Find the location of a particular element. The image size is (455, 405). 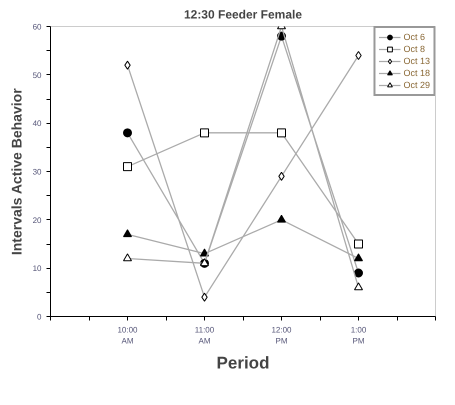

y-tick-label: 30 is located at coordinates (37, 172).